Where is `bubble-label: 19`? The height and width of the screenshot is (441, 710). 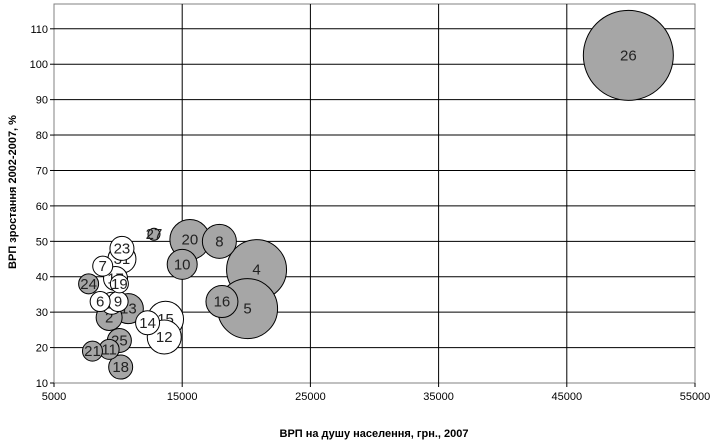
bubble-label: 19 is located at coordinates (119, 284).